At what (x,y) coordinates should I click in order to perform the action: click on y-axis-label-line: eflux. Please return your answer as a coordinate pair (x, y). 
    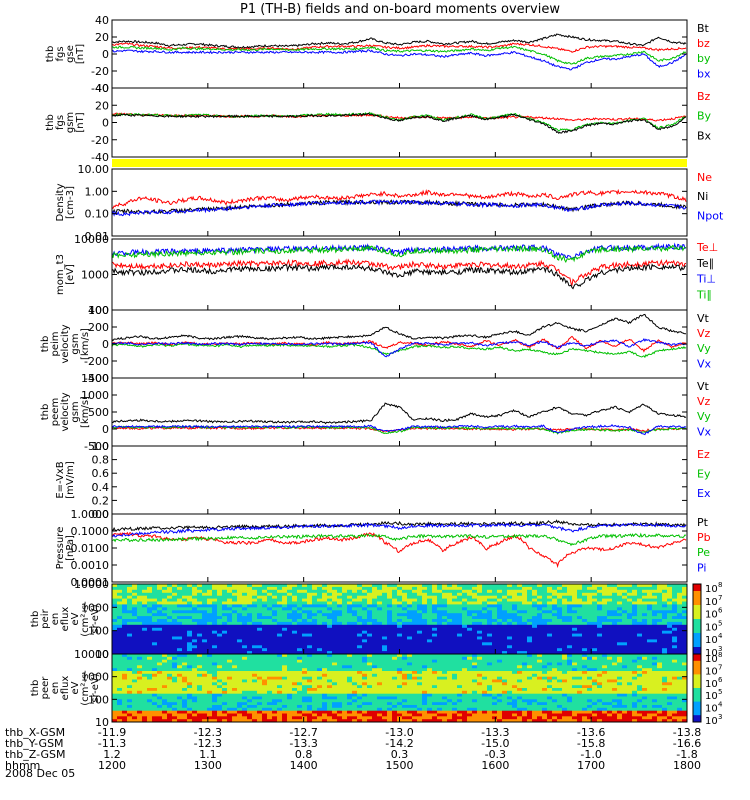
    Looking at the image, I should click on (65, 619).